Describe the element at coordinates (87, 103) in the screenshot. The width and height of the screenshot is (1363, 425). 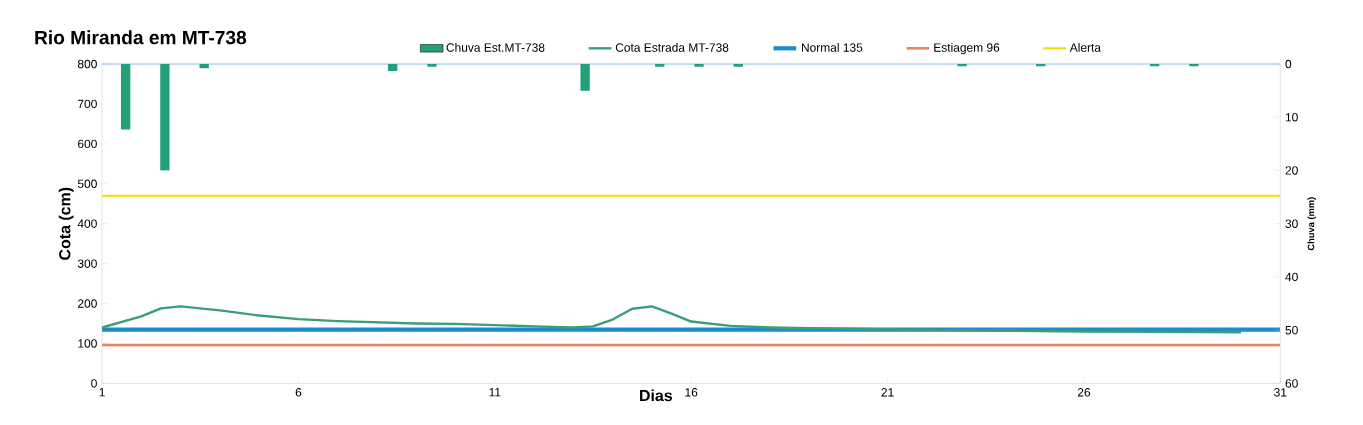
I see `y-tick-label: 700` at that location.